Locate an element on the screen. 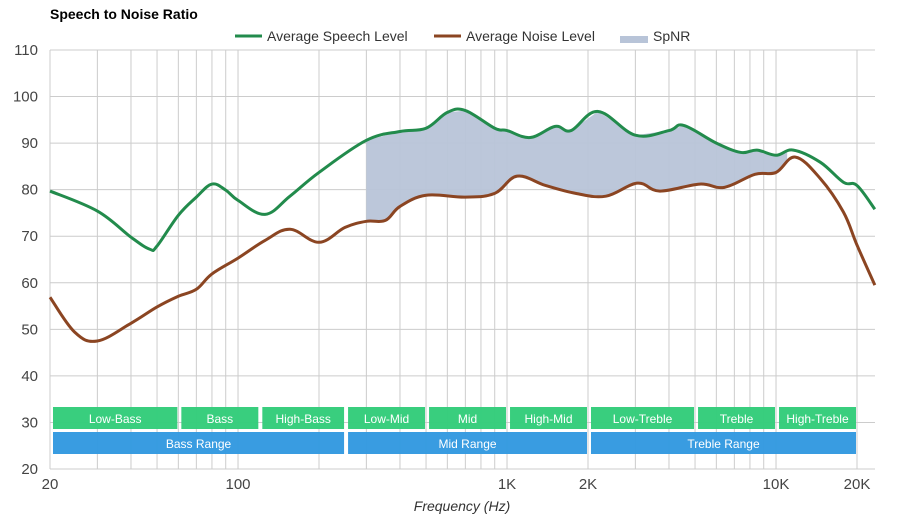  legend-swatch-spnr is located at coordinates (634, 39).